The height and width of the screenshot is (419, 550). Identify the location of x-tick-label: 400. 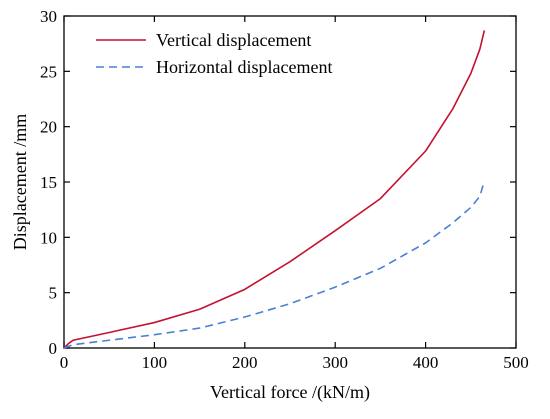
(426, 362).